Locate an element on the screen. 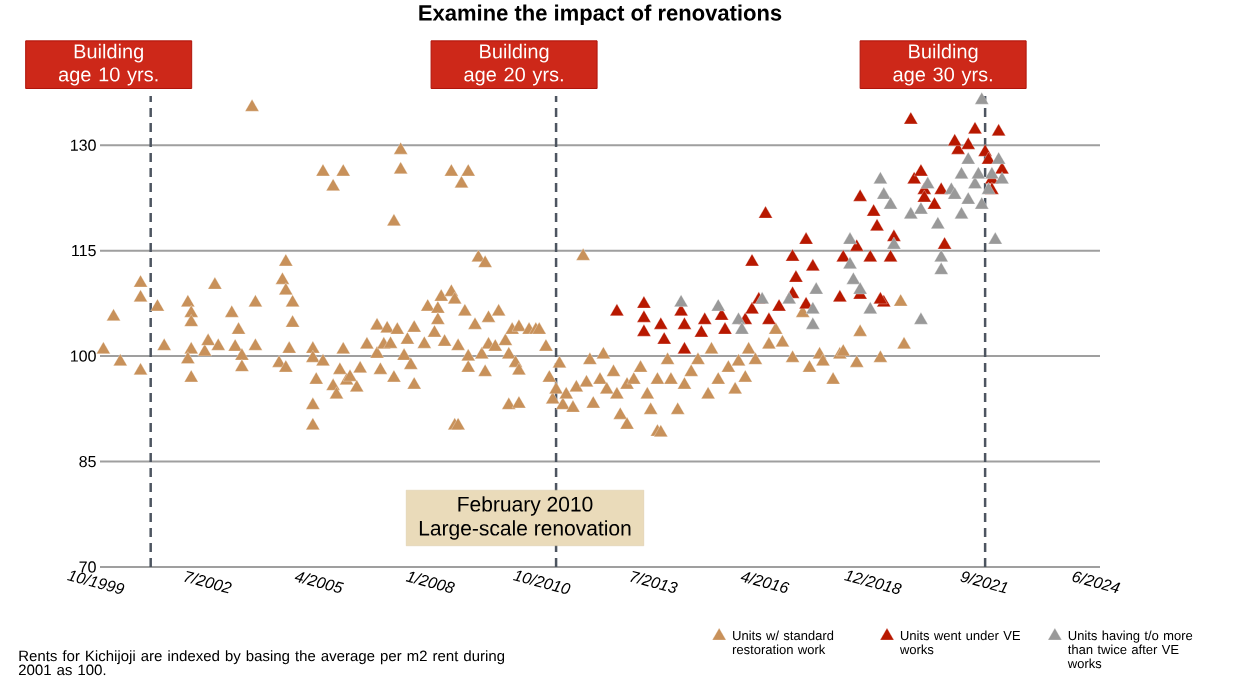 The height and width of the screenshot is (685, 1239). ref-line-label: Building age 30 yrs. is located at coordinates (942, 64).